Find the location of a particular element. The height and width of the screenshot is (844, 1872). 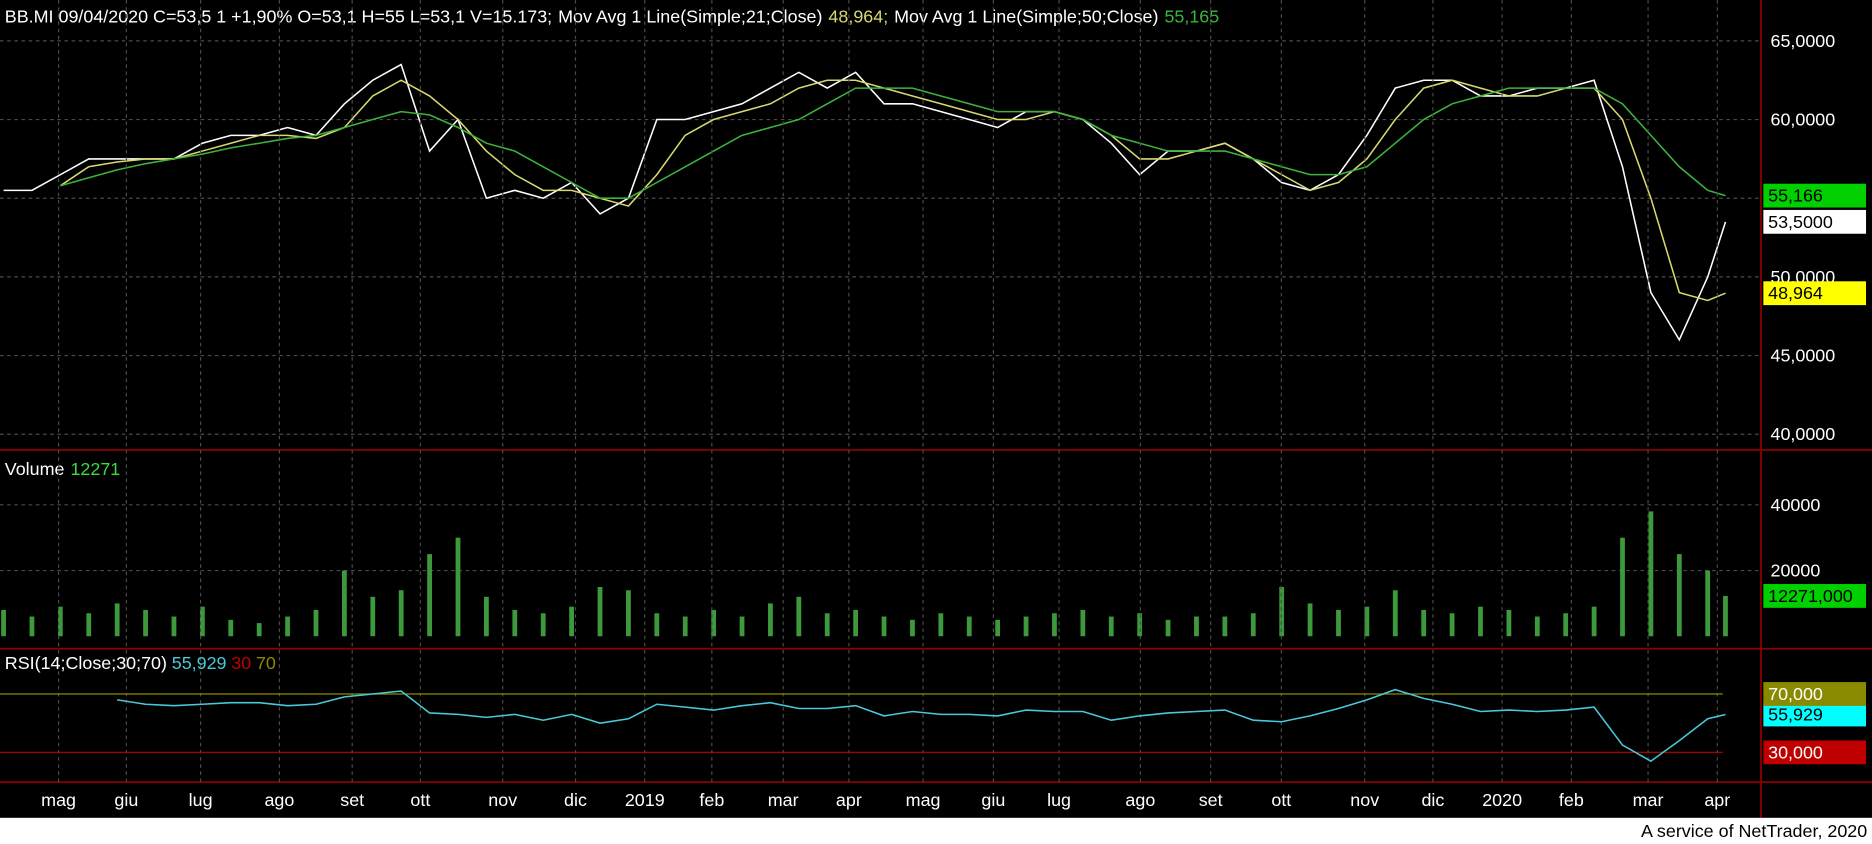

legend: RSI(14;Close;30;70) 55,929 30 70 is located at coordinates (140, 663).